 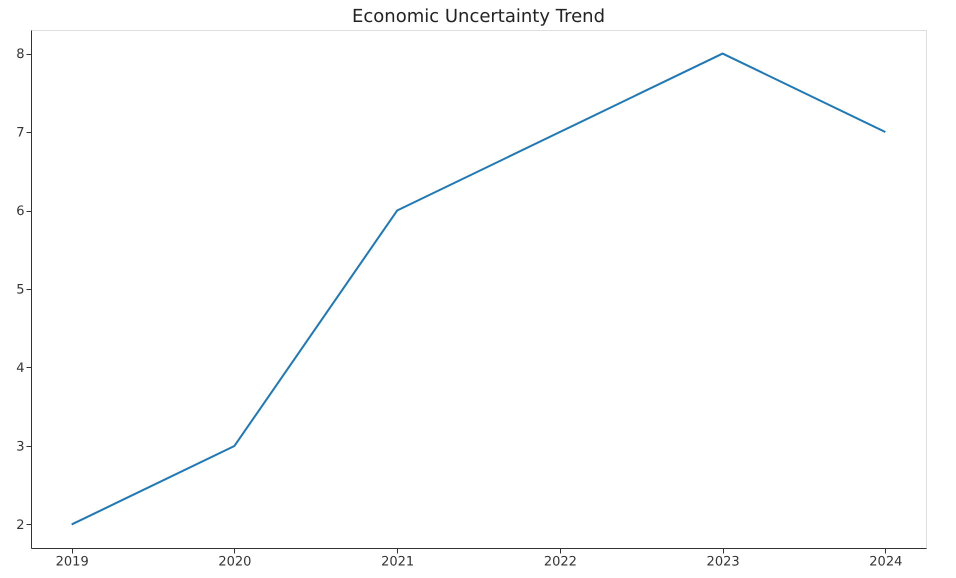 What do you see at coordinates (20, 133) in the screenshot?
I see `y-tick-label: 7` at bounding box center [20, 133].